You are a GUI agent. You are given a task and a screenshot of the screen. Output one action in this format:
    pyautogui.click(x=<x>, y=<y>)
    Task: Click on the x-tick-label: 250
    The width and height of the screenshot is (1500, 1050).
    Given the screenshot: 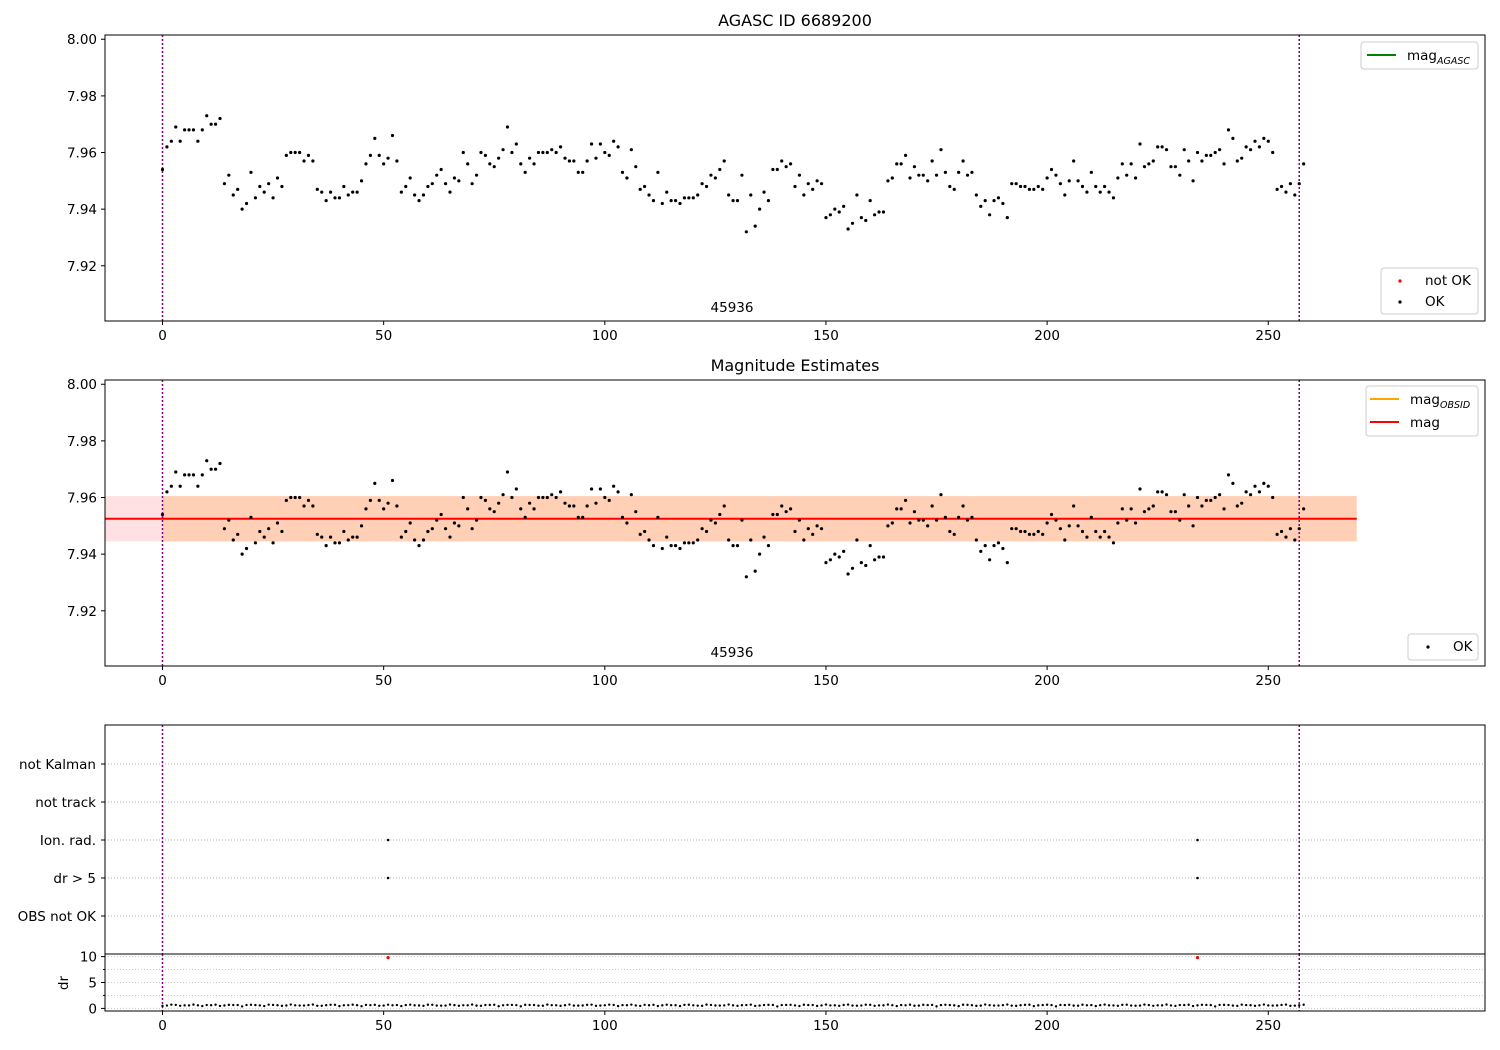 What is the action you would take?
    pyautogui.click(x=1268, y=1026)
    